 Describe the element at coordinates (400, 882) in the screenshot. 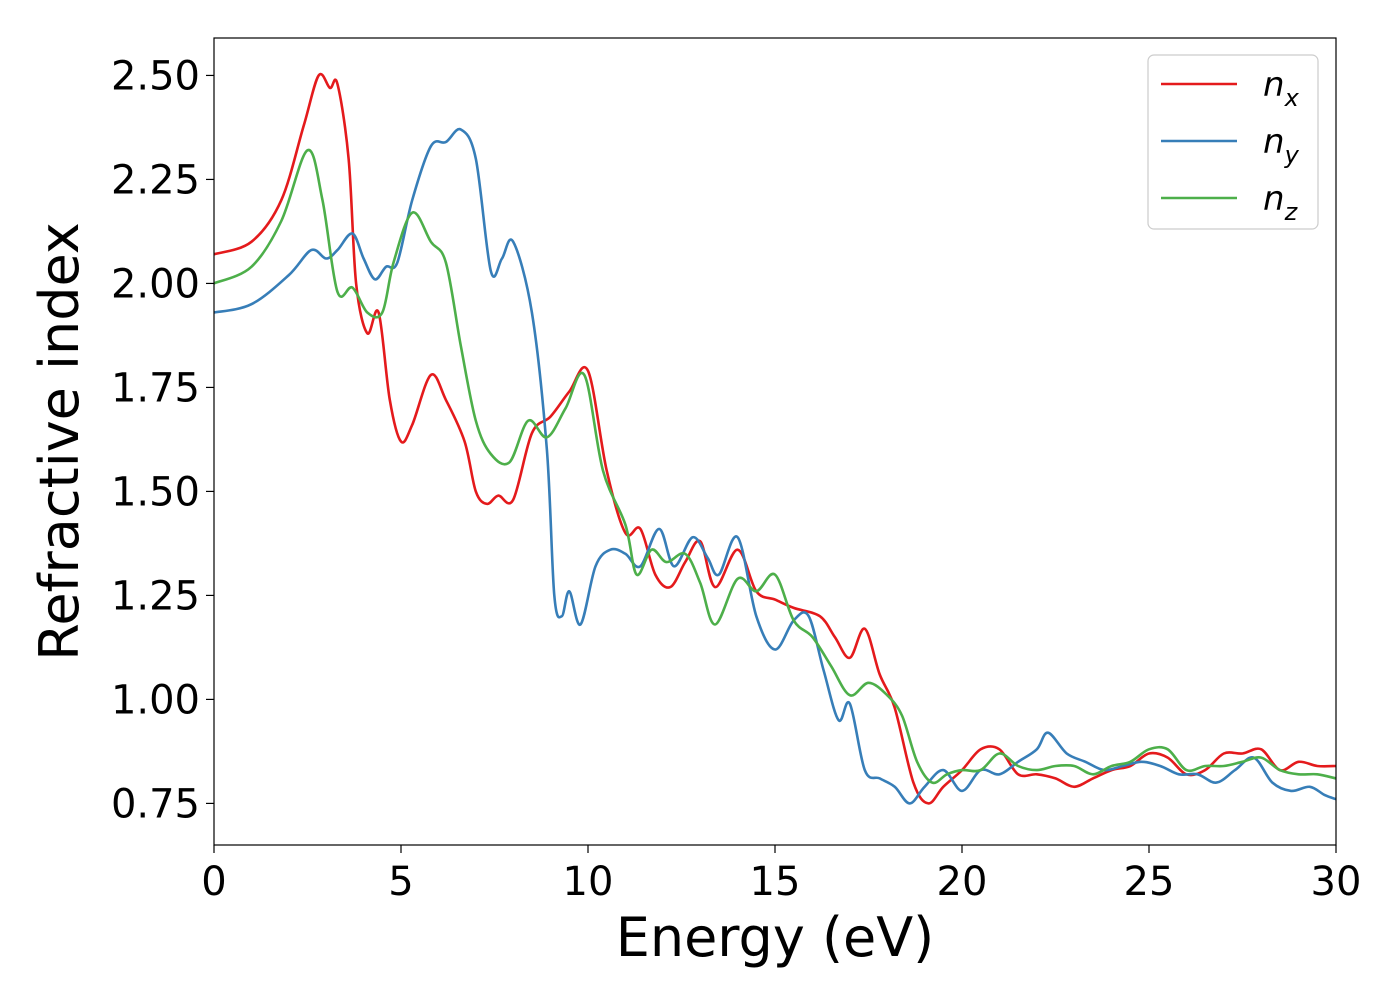

I see `x-tick-label: 5` at that location.